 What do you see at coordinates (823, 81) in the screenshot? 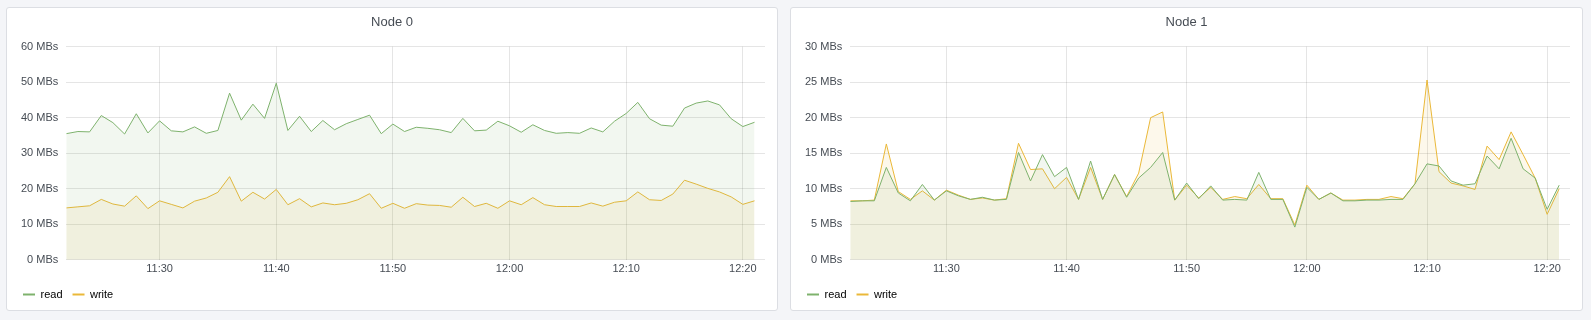
I see `y-tick-label: 25 MBs` at bounding box center [823, 81].